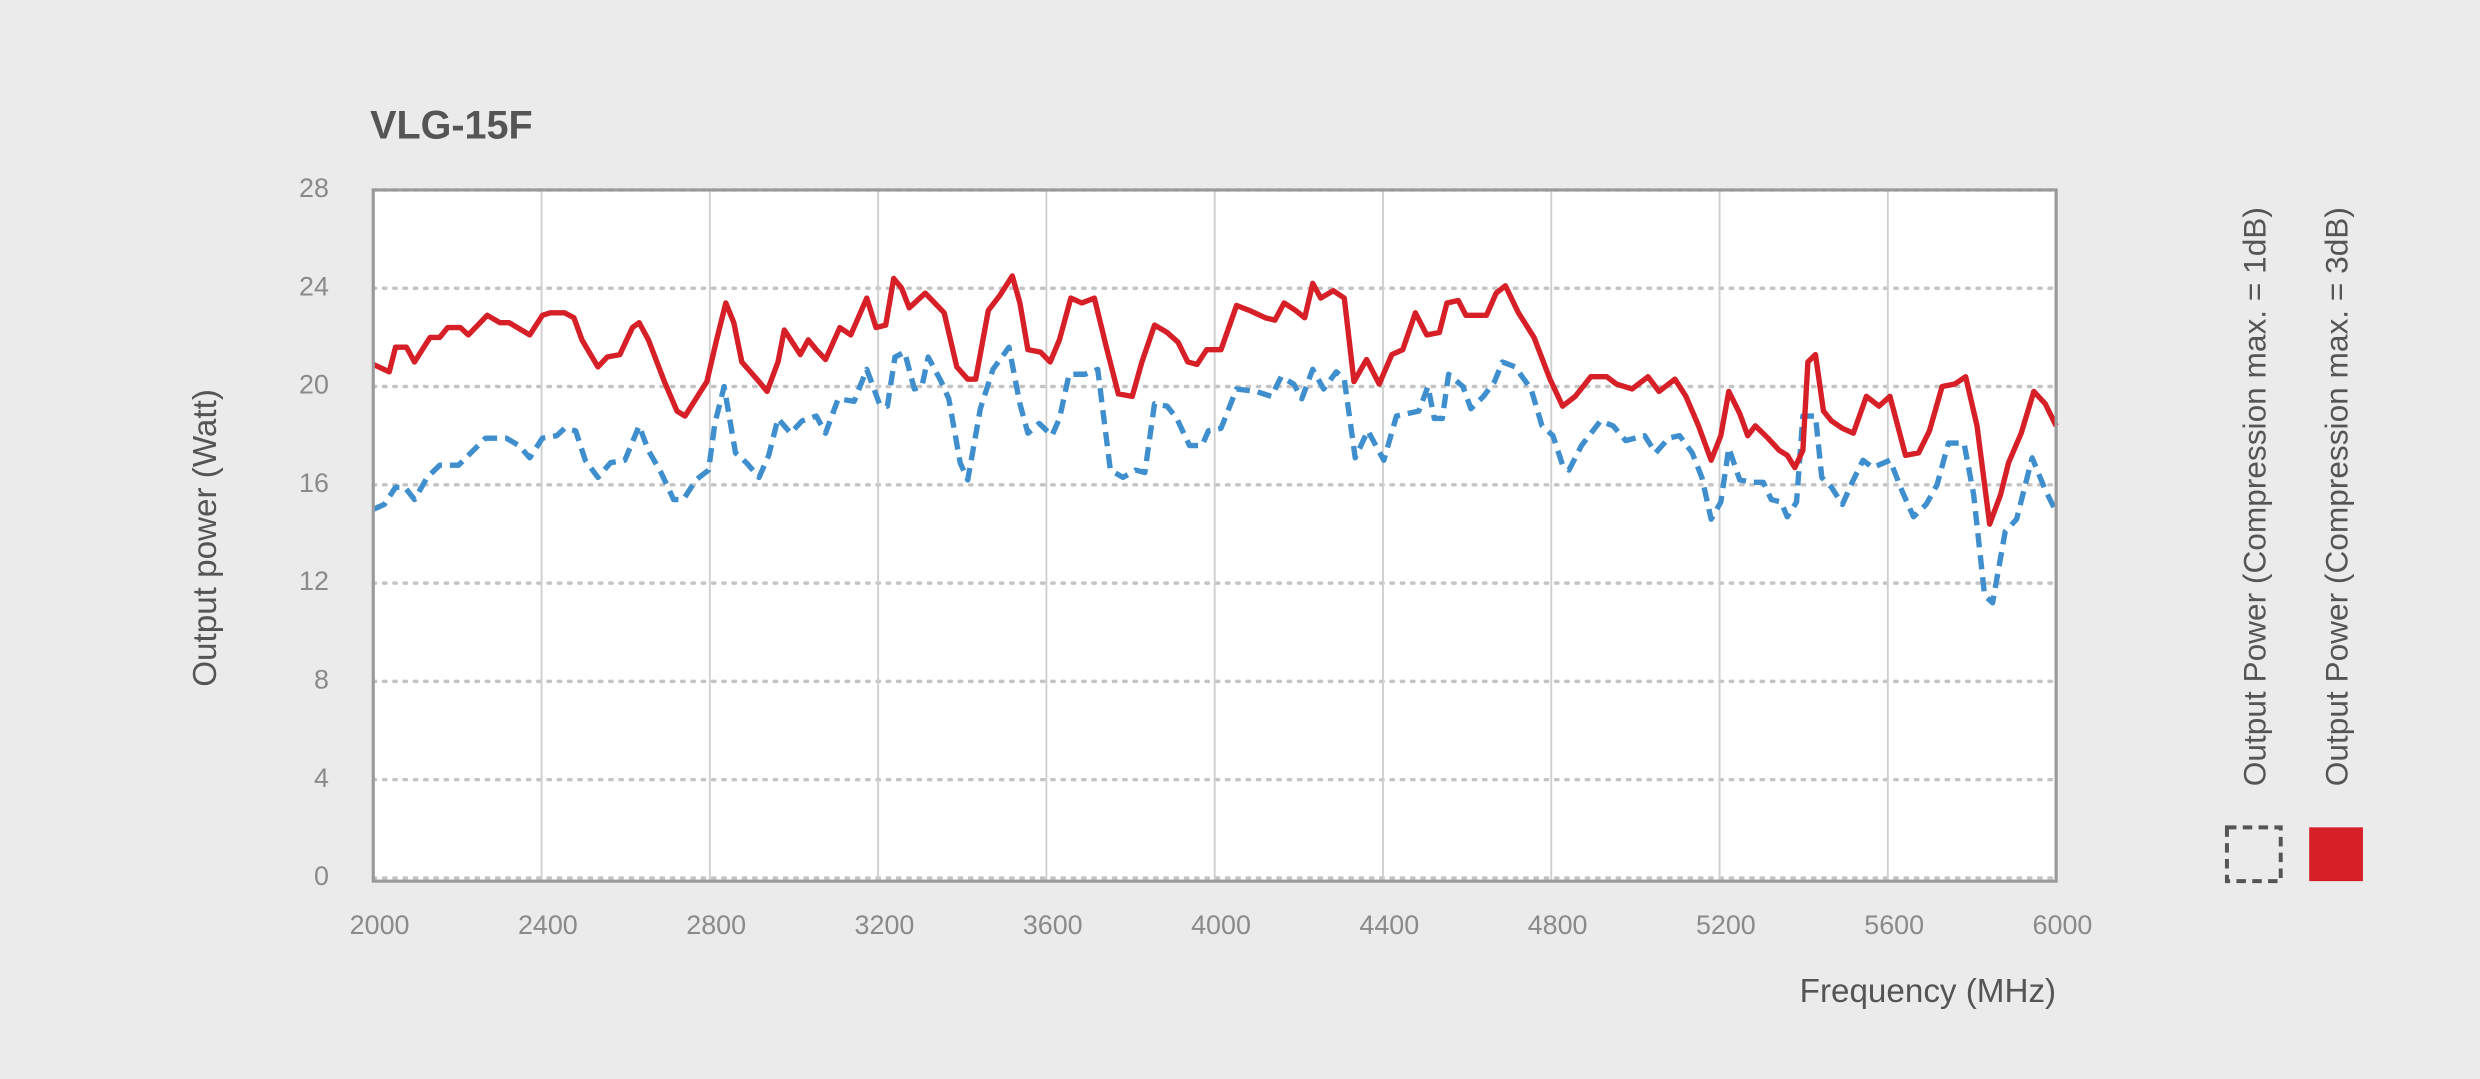 Image resolution: width=2480 pixels, height=1079 pixels. Describe the element at coordinates (548, 925) in the screenshot. I see `x-tick-label: 2400` at that location.